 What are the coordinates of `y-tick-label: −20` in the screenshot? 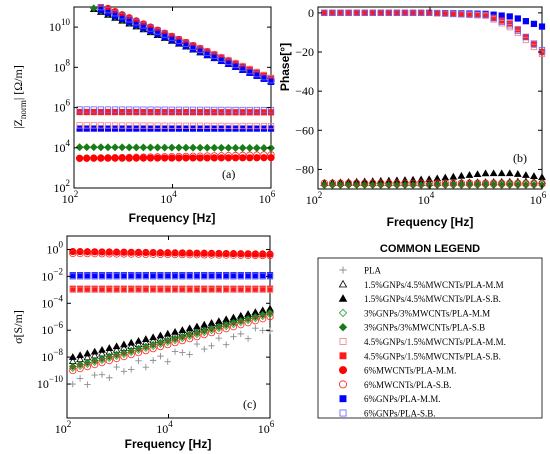 It's located at (304, 52).